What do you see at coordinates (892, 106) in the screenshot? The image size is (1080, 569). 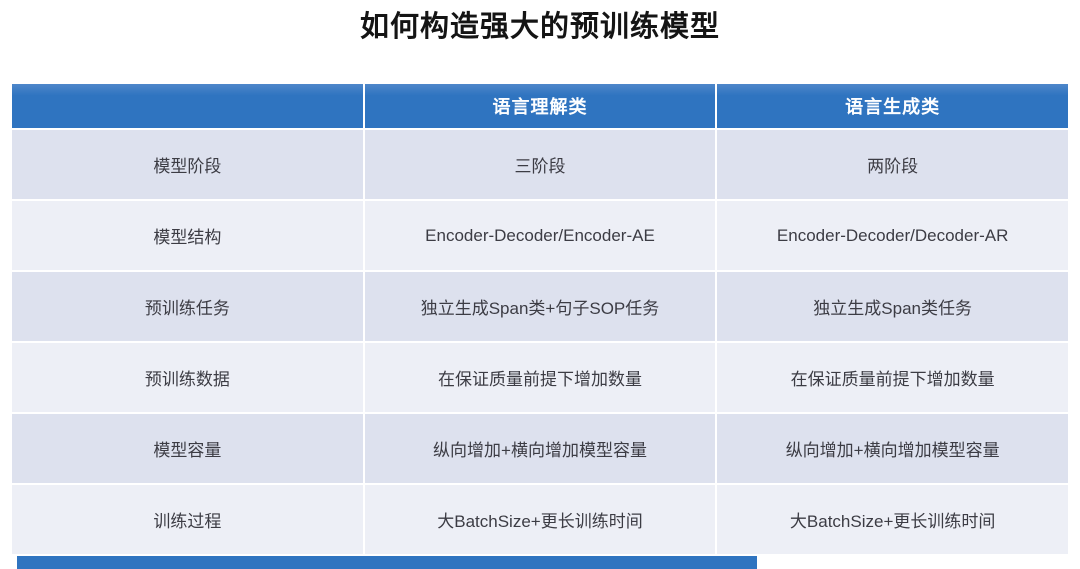 I see `column-header-generation: 语言生成类` at bounding box center [892, 106].